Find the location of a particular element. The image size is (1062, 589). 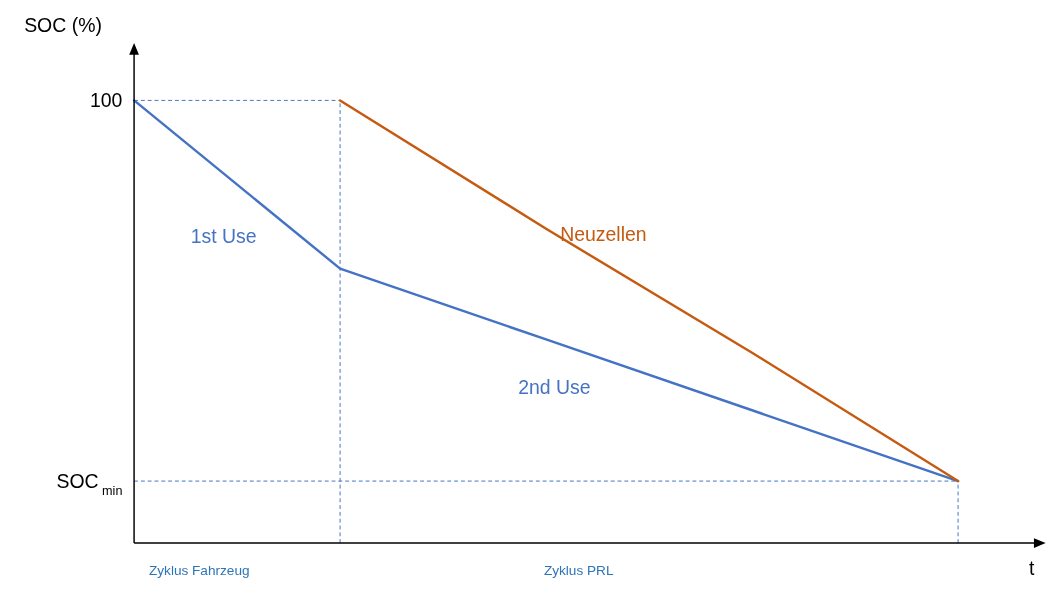

text: Zyklus PRL is located at coordinates (578, 571).